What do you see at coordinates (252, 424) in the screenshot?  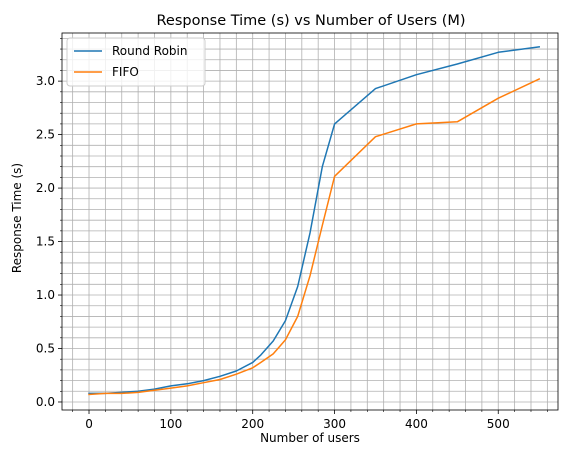 I see `x-tick-label: 200` at bounding box center [252, 424].